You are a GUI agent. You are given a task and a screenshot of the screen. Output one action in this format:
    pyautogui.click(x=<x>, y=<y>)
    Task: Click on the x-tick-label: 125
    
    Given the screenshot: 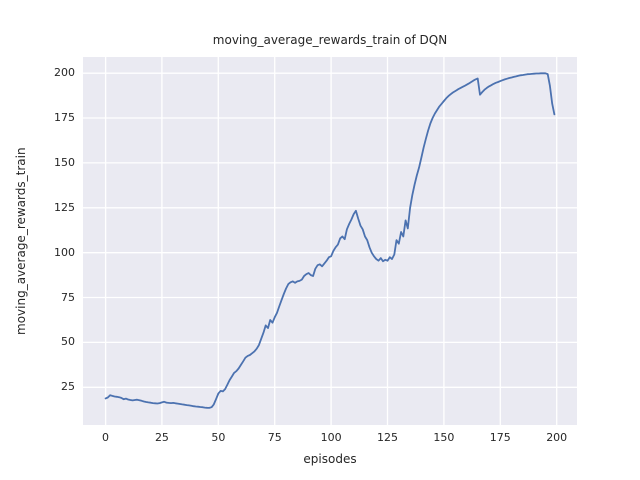 What is the action you would take?
    pyautogui.click(x=388, y=437)
    